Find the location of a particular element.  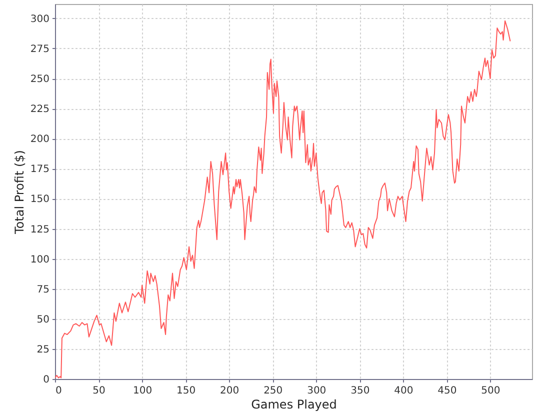

y-tick-label: 75 is located at coordinates (43, 290).